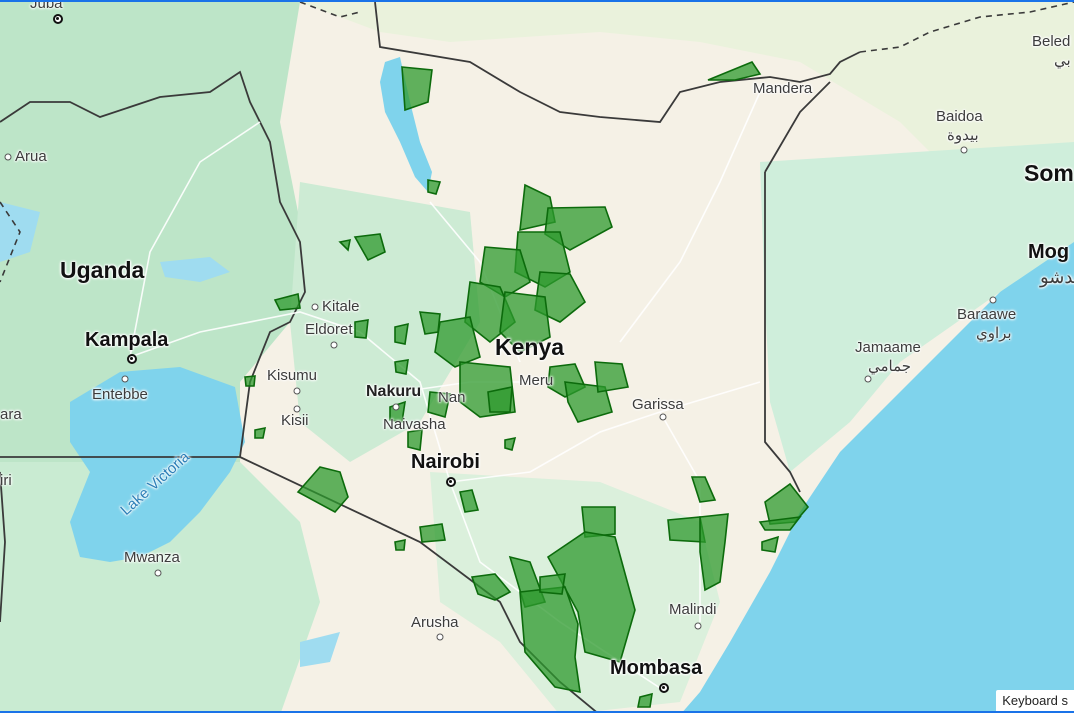 The image size is (1074, 713). What do you see at coordinates (102, 270) in the screenshot?
I see `country-label-uganda: Uganda` at bounding box center [102, 270].